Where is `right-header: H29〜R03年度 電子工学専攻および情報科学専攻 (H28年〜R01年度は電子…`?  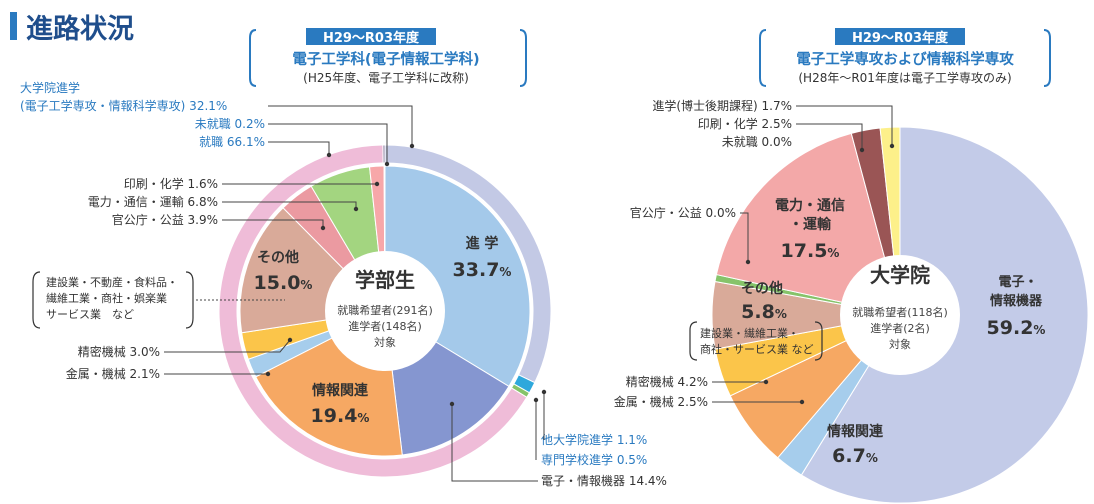 right-header: H29〜R03年度 電子工学専攻および情報科学専攻 (H28年〜R01年度は電子… is located at coordinates (905, 57).